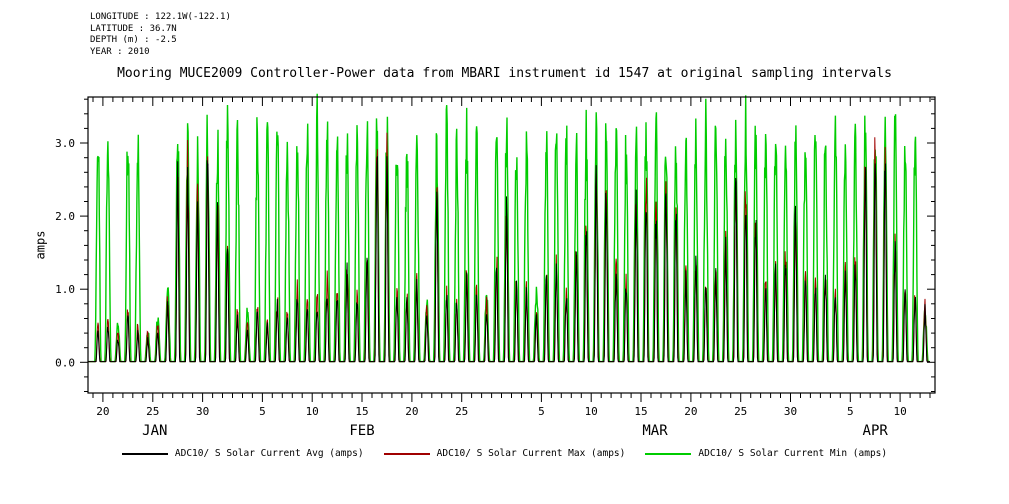  I want to click on metadata-longitude: LONGITUDE : 122.1W(-122.1), so click(160, 17).